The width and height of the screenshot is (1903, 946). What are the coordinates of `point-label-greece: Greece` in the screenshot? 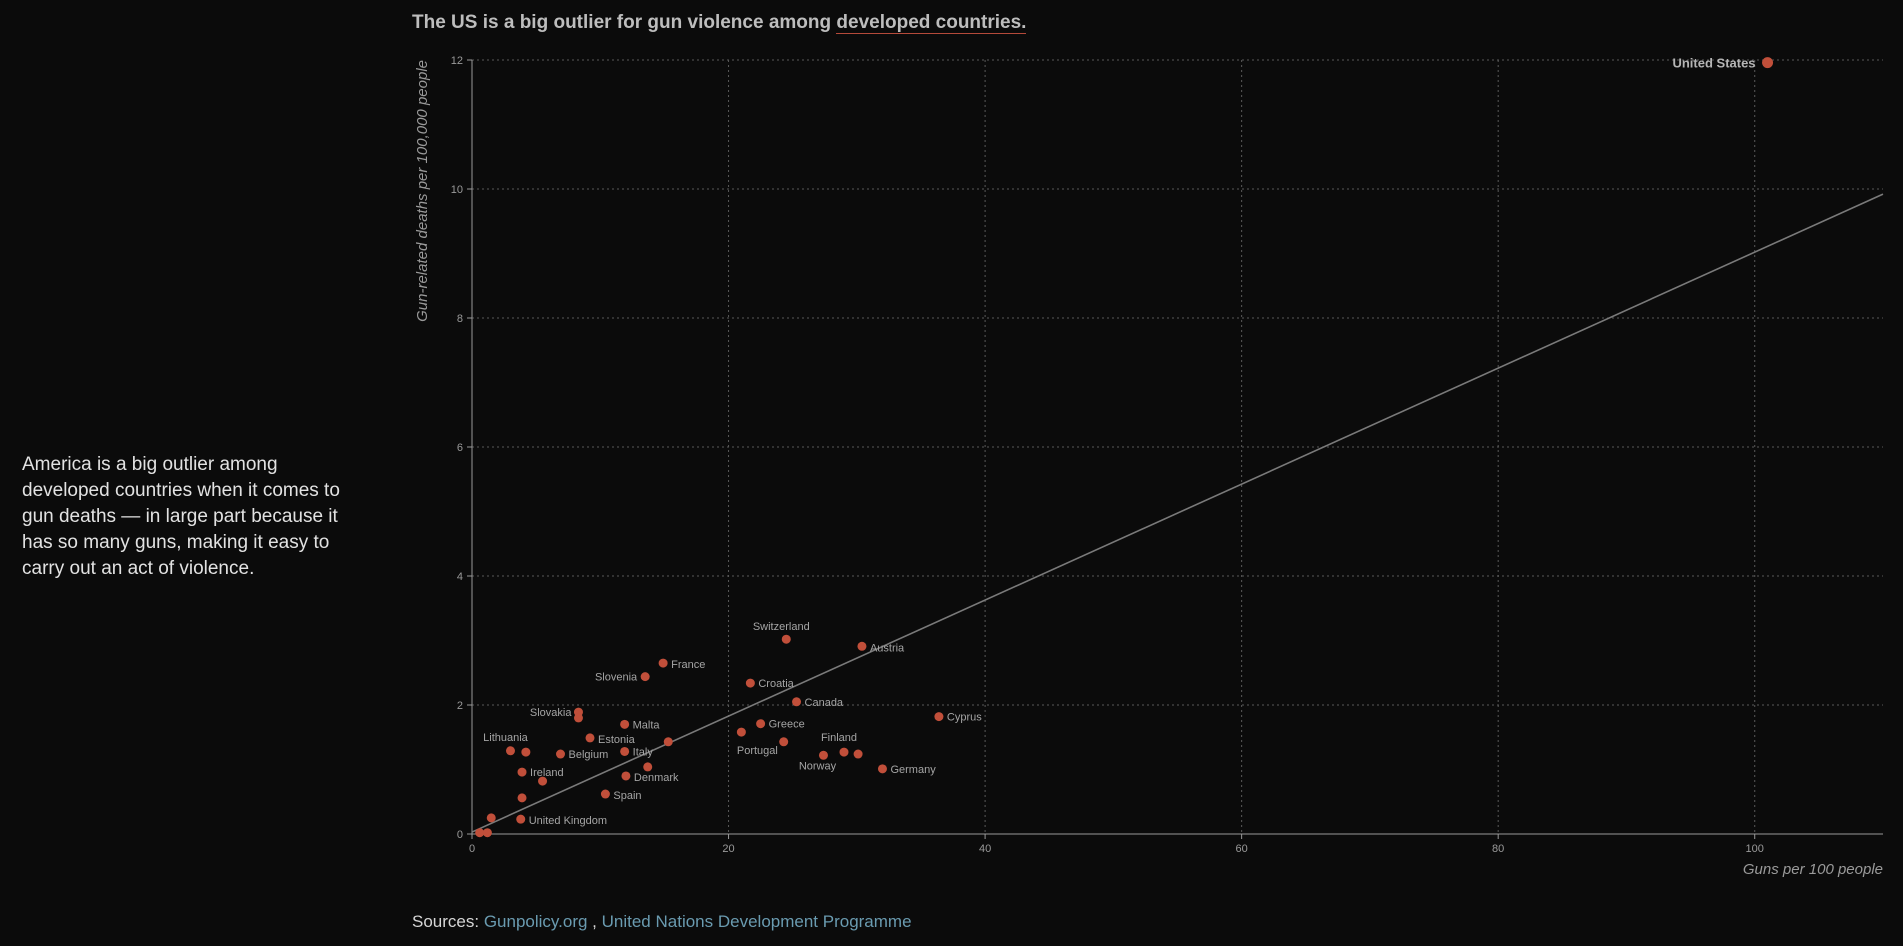 It's located at (787, 725).